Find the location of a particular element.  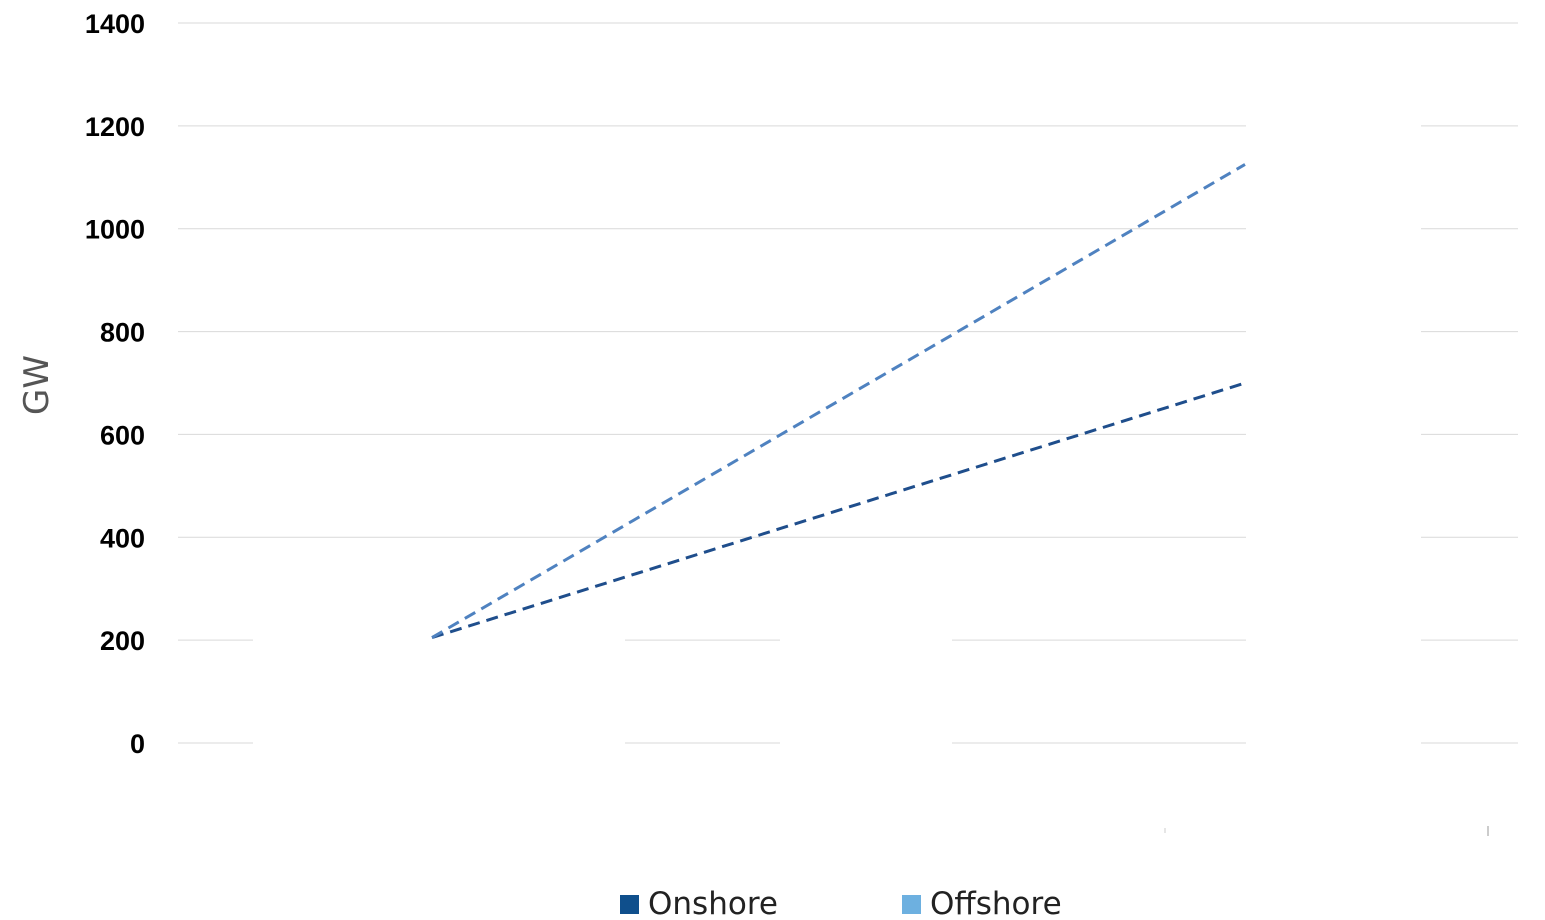

y-tick-label: 0 is located at coordinates (137, 744).